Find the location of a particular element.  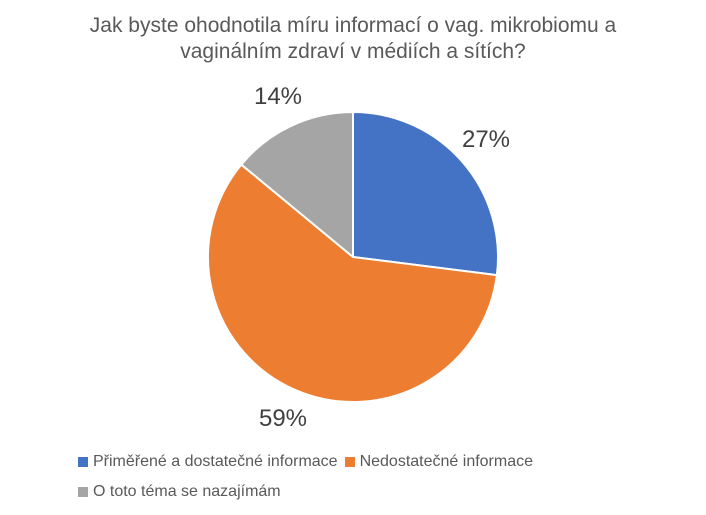

legend-label: O toto téma se nazajímám is located at coordinates (187, 491).